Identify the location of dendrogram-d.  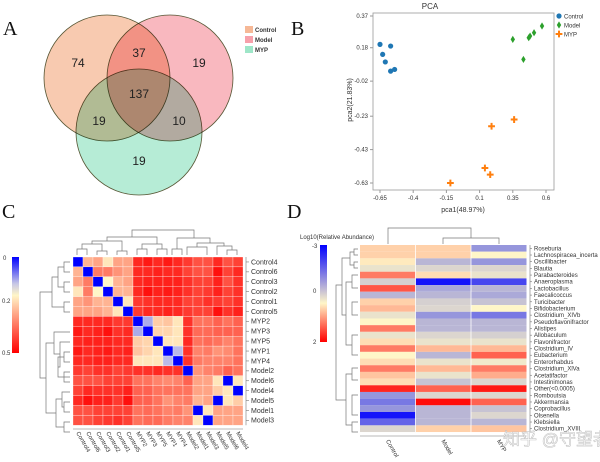
(417, 330).